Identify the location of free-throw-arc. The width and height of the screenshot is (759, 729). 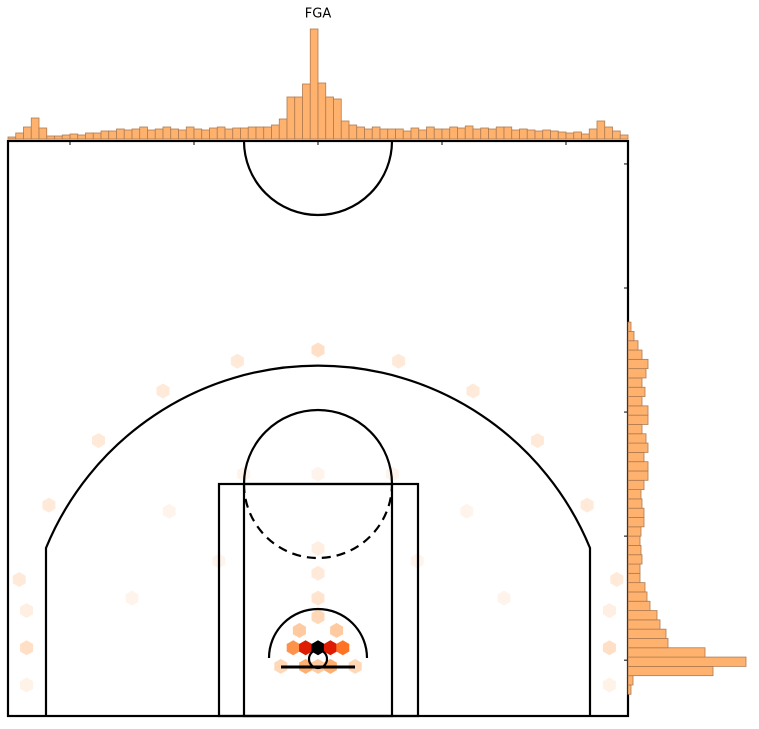
(318, 446).